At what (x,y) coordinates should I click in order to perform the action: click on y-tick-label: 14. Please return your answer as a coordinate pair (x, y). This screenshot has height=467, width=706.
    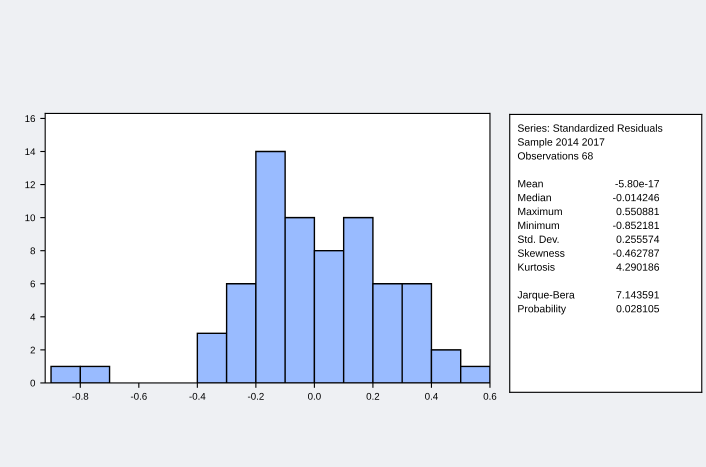
    Looking at the image, I should click on (30, 152).